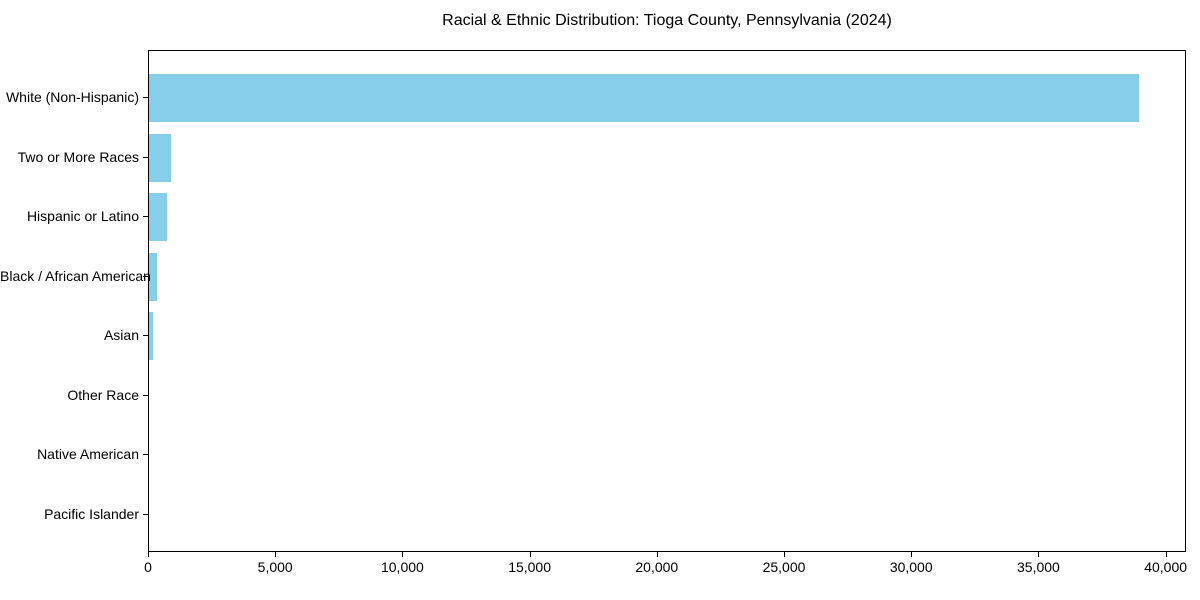 The image size is (1200, 600). I want to click on x-tick-label: 5,000, so click(275, 567).